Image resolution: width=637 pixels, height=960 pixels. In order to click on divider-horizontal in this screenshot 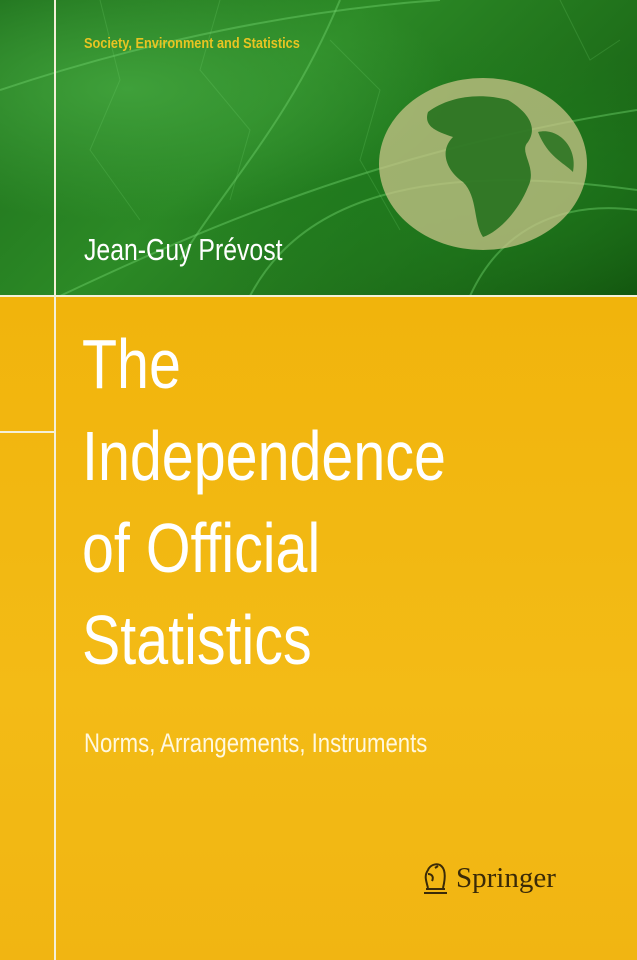, I will do `click(318, 296)`.